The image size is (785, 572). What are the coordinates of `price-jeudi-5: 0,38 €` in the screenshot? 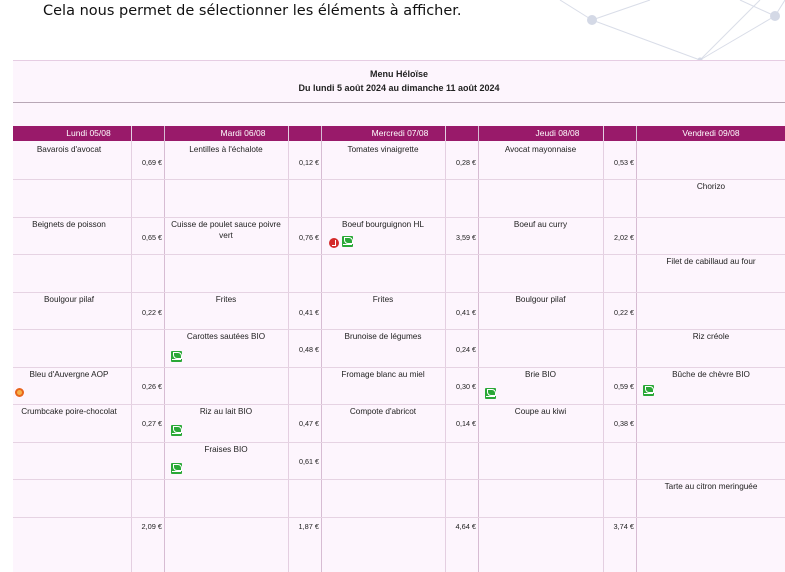 It's located at (624, 423).